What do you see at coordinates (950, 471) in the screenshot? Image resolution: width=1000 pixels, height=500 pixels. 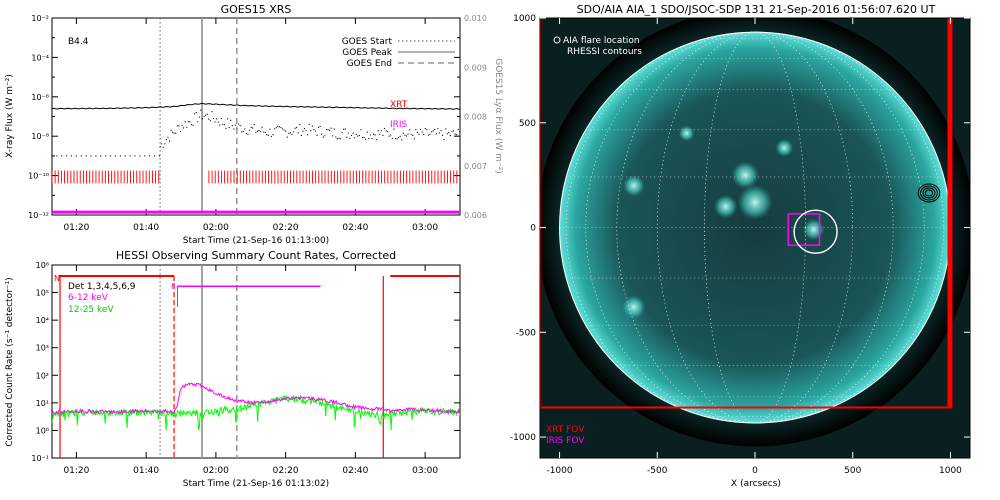 I see `aia-x-tick-label: 1000` at bounding box center [950, 471].